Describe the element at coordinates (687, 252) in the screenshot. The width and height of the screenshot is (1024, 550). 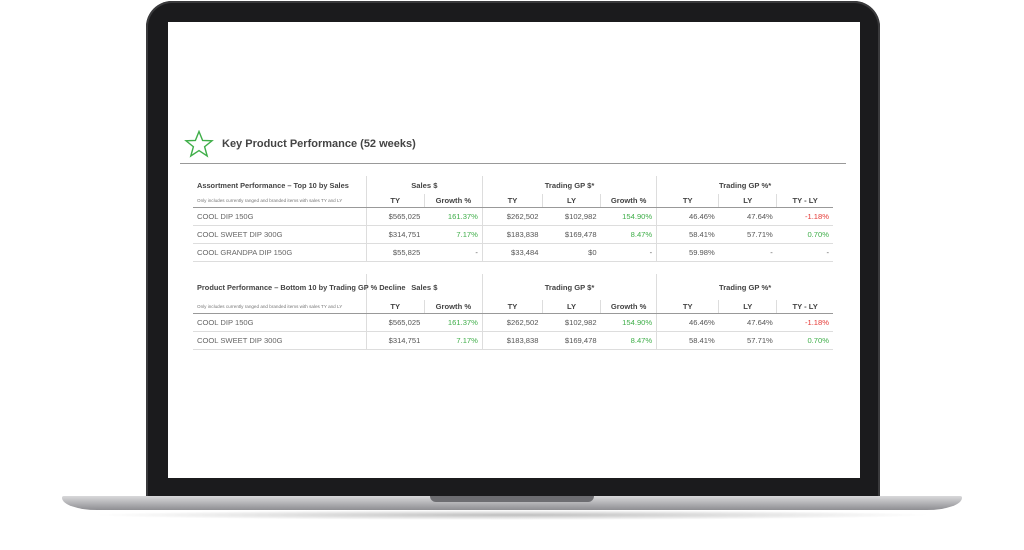
I see `cell-value: 59.98%` at that location.